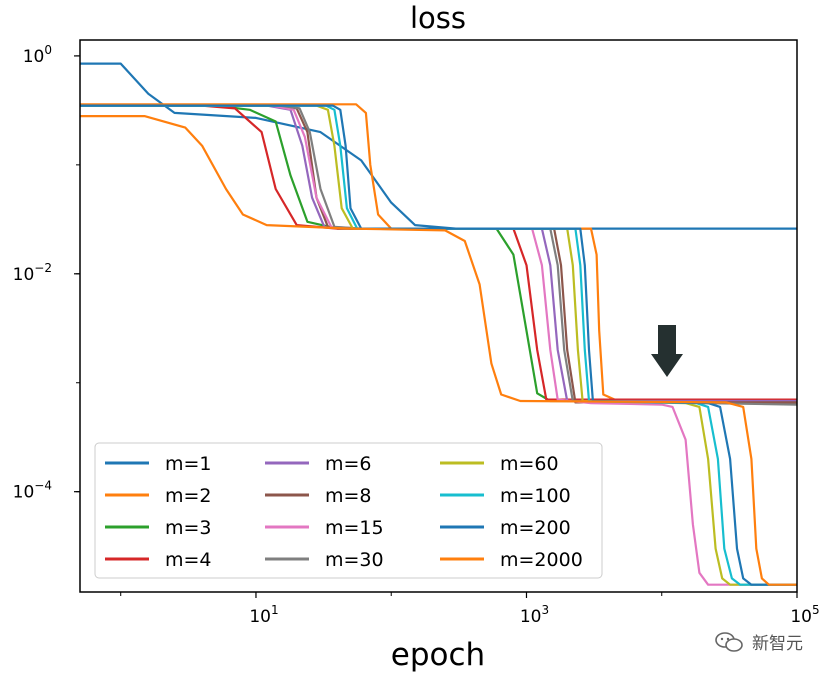 This screenshot has width=825, height=680. What do you see at coordinates (37, 55) in the screenshot?
I see `y-tick-label: 10⁰` at bounding box center [37, 55].